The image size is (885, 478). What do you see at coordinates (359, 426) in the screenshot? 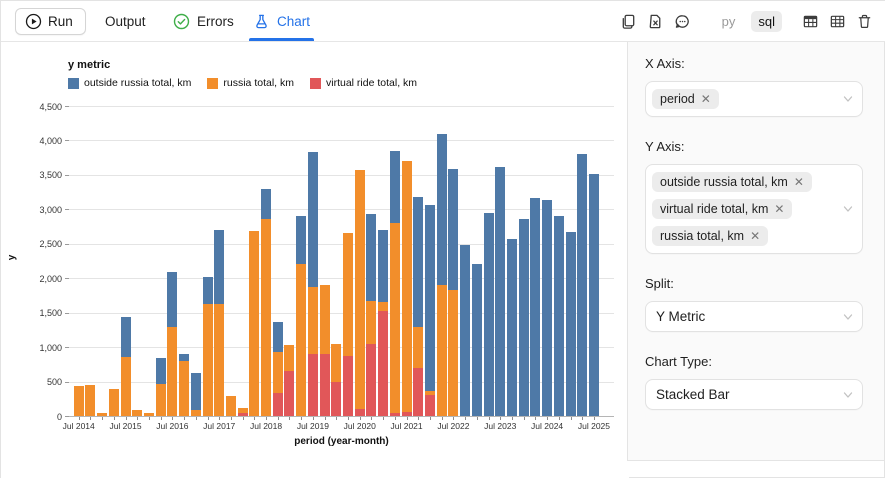
I see `x-tick-label: Jul 2020` at bounding box center [359, 426].